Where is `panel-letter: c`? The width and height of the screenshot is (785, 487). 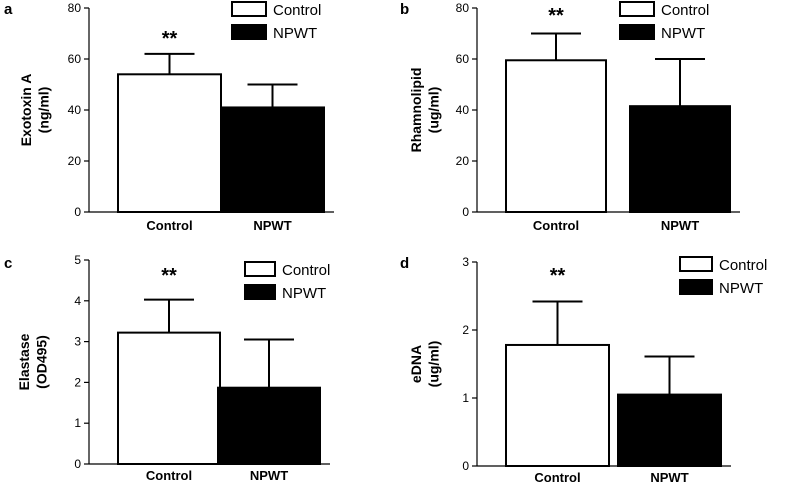 panel-letter: c is located at coordinates (8, 263).